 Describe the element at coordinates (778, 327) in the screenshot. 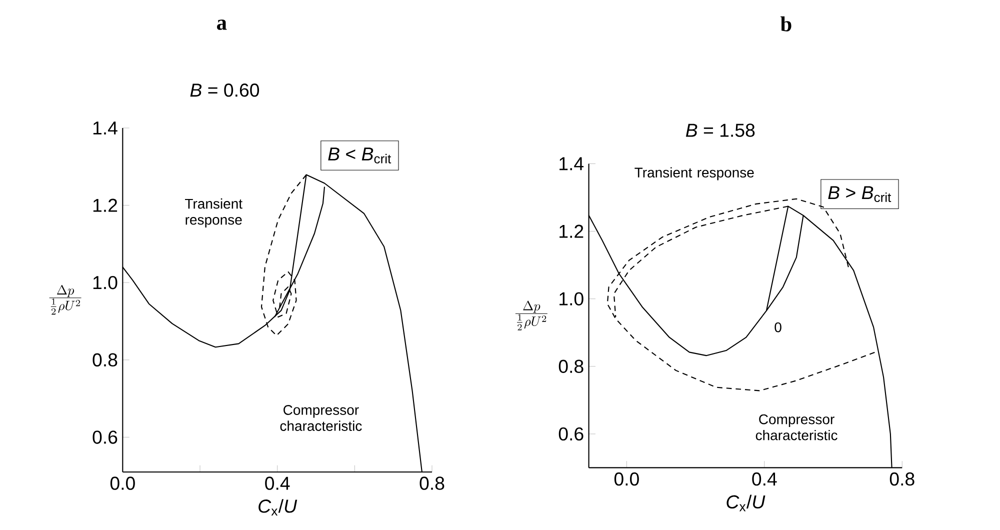

I see `annotation: 0` at that location.